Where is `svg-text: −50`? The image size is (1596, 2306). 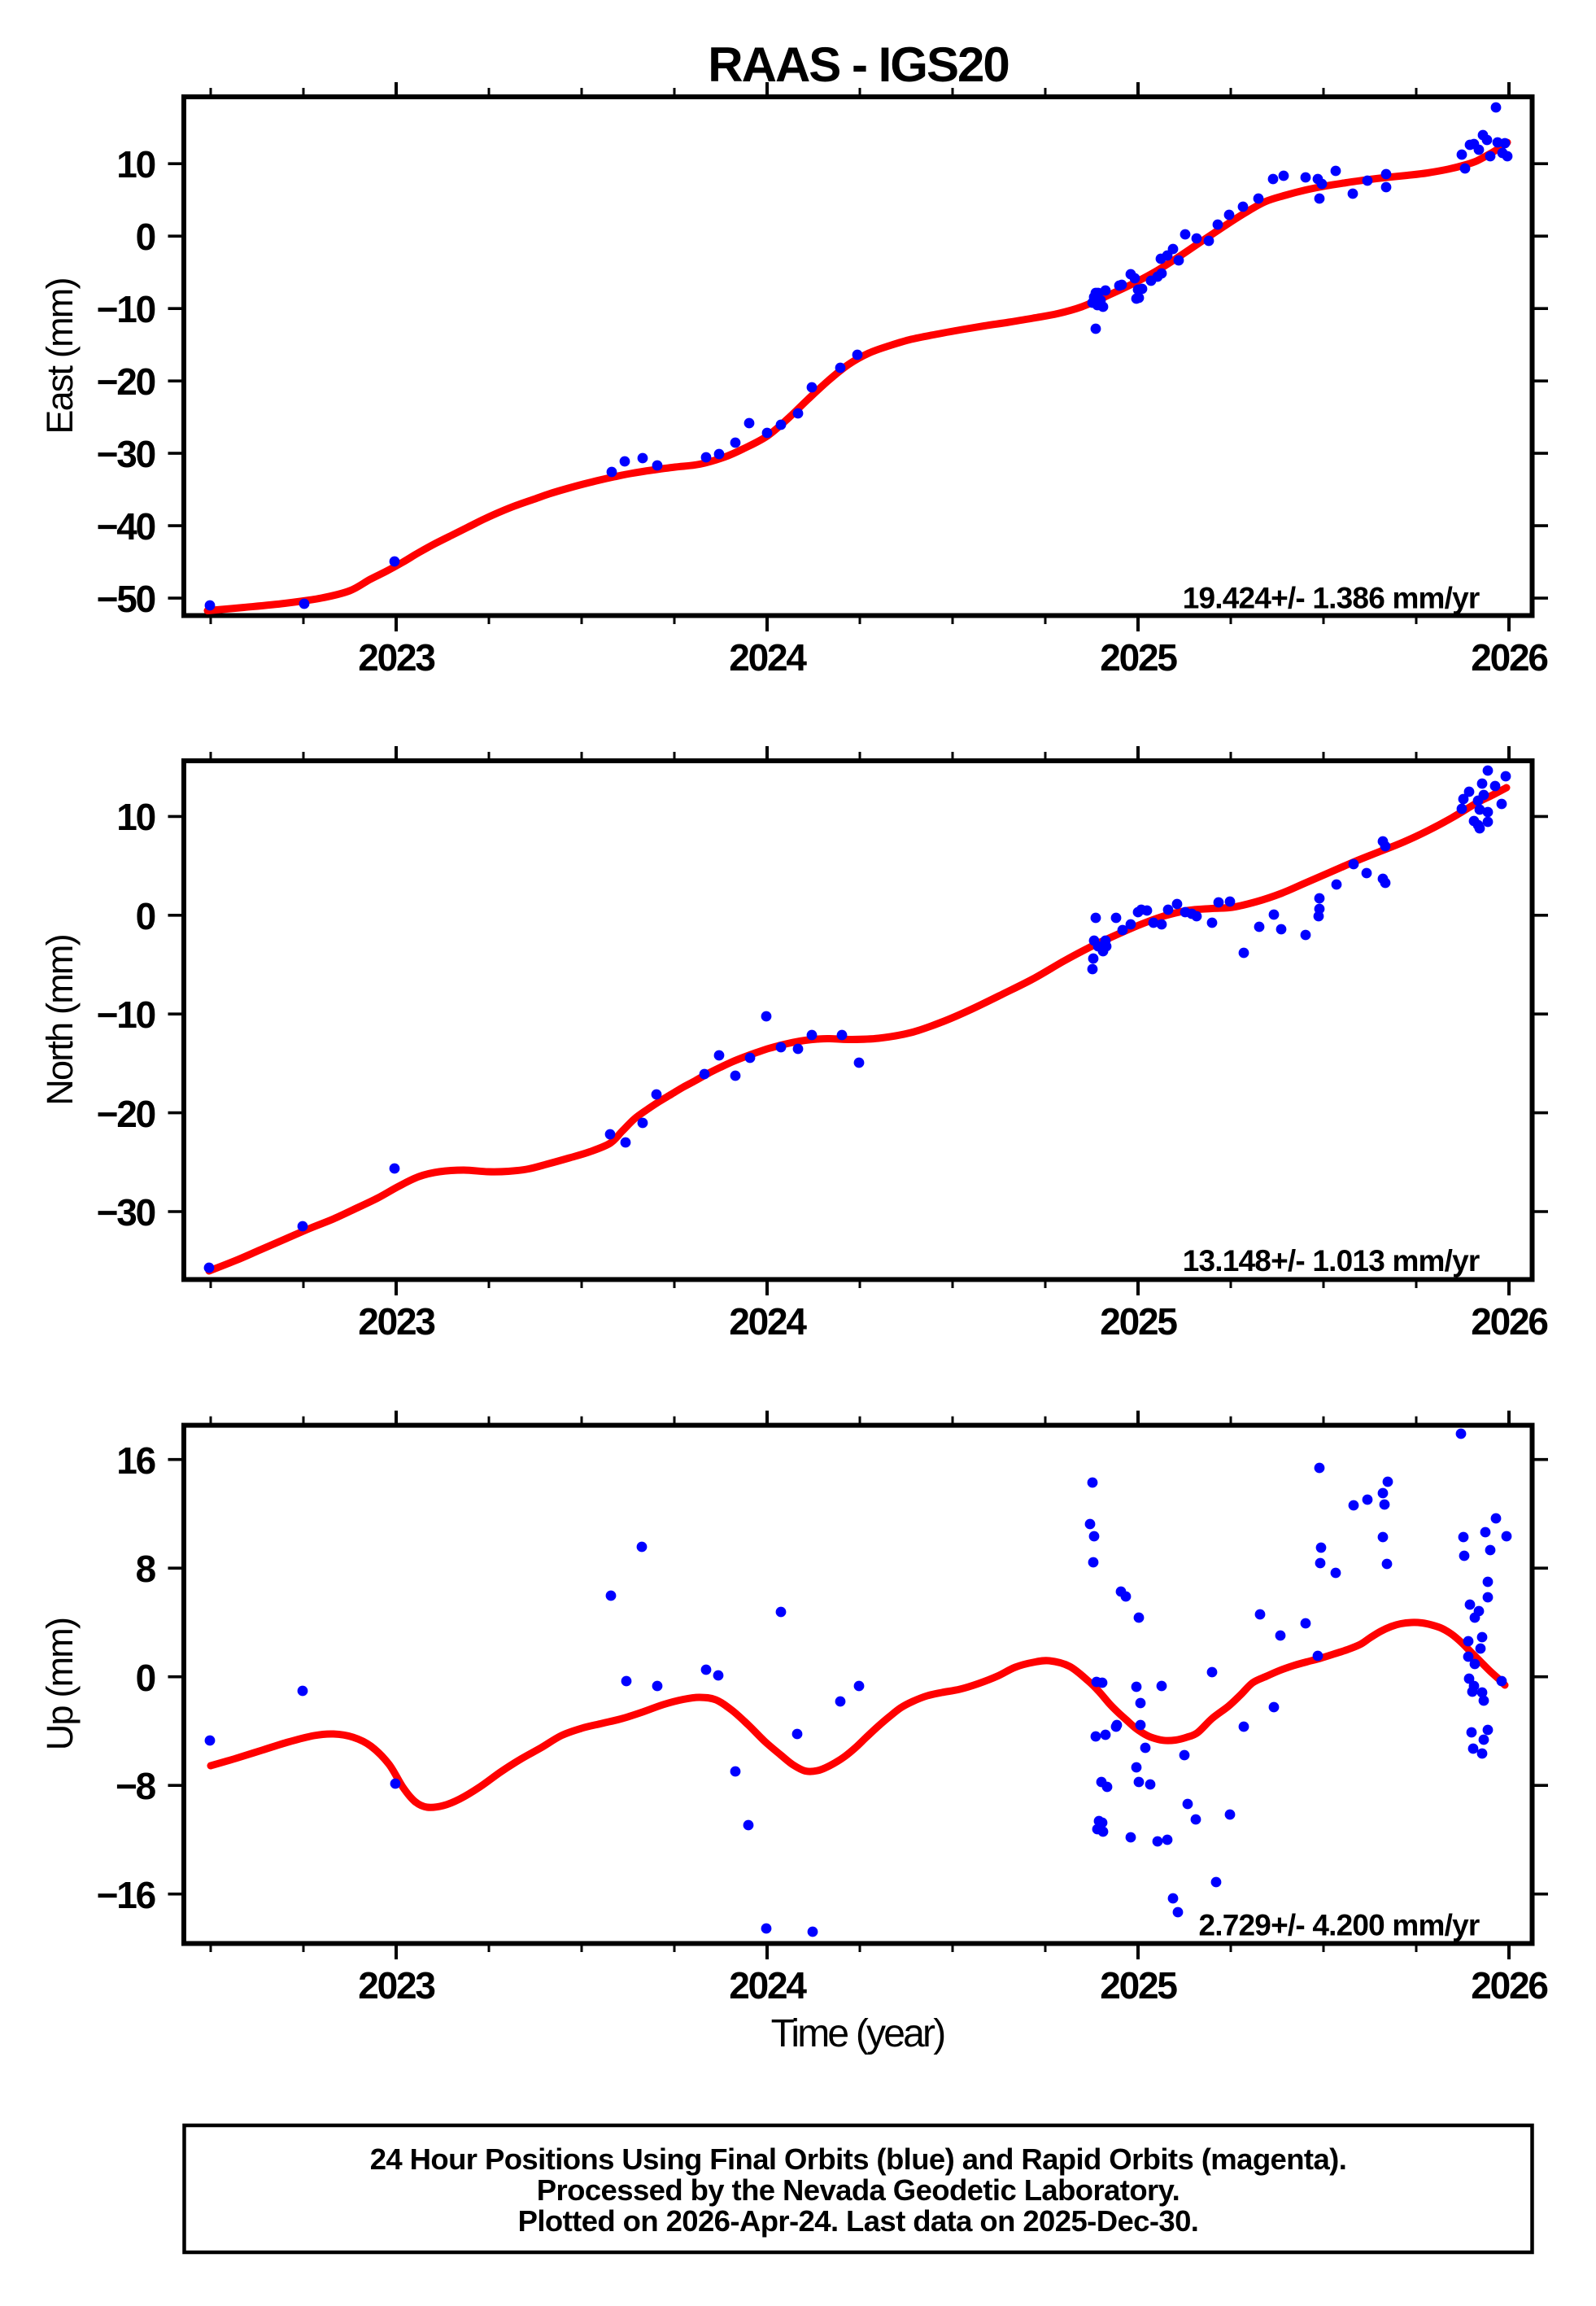 svg-text: −50 is located at coordinates (126, 599).